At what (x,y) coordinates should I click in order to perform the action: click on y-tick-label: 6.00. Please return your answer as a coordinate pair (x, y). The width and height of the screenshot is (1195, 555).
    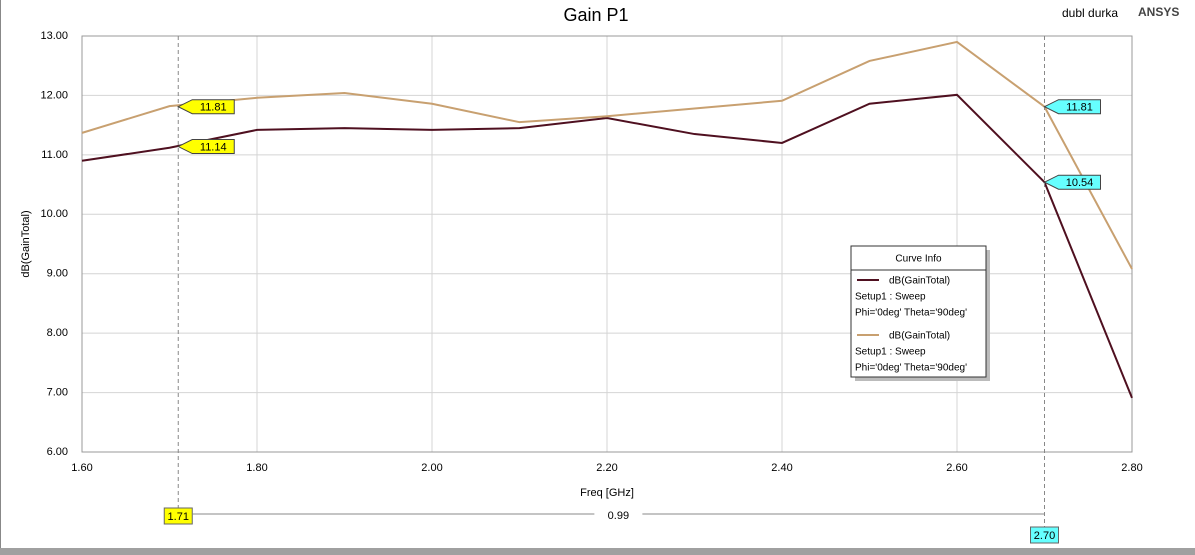
    Looking at the image, I should click on (57, 452).